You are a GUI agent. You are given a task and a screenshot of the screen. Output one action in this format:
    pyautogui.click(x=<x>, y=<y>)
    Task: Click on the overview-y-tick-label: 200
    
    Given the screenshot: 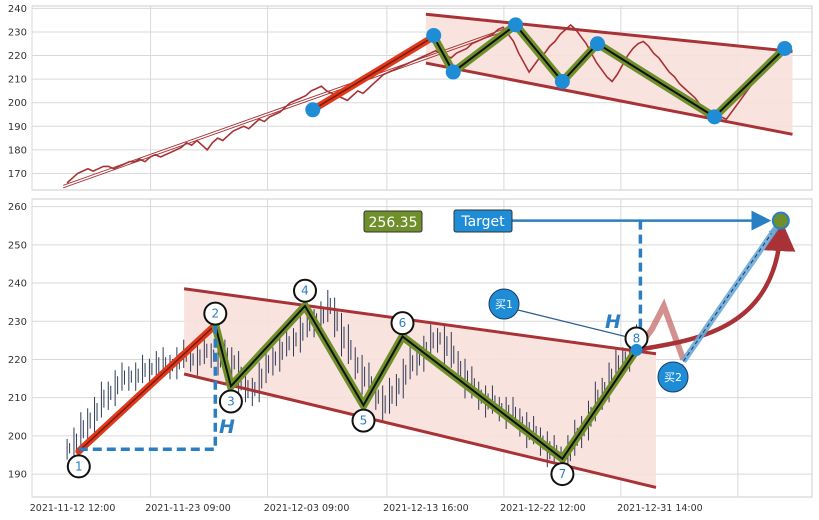 What is the action you would take?
    pyautogui.click(x=17, y=103)
    